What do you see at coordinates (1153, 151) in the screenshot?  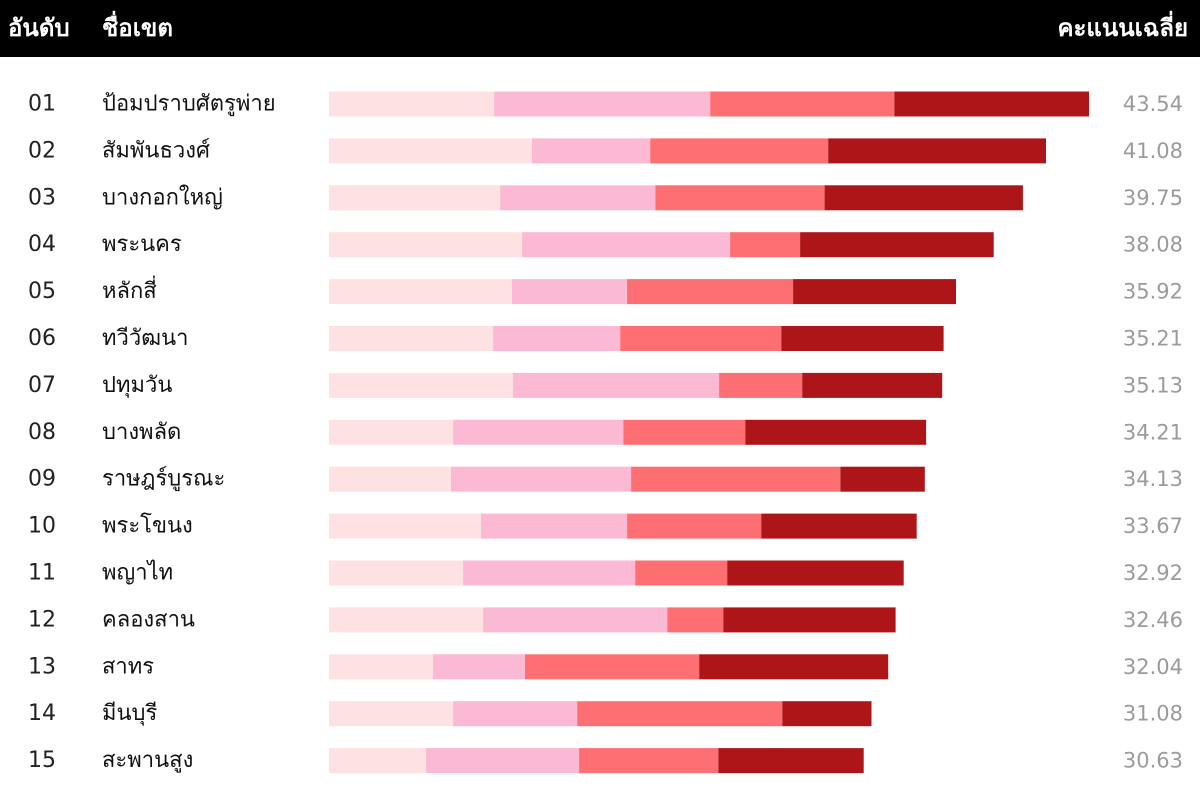 I see `average-score-label: 41.08` at bounding box center [1153, 151].